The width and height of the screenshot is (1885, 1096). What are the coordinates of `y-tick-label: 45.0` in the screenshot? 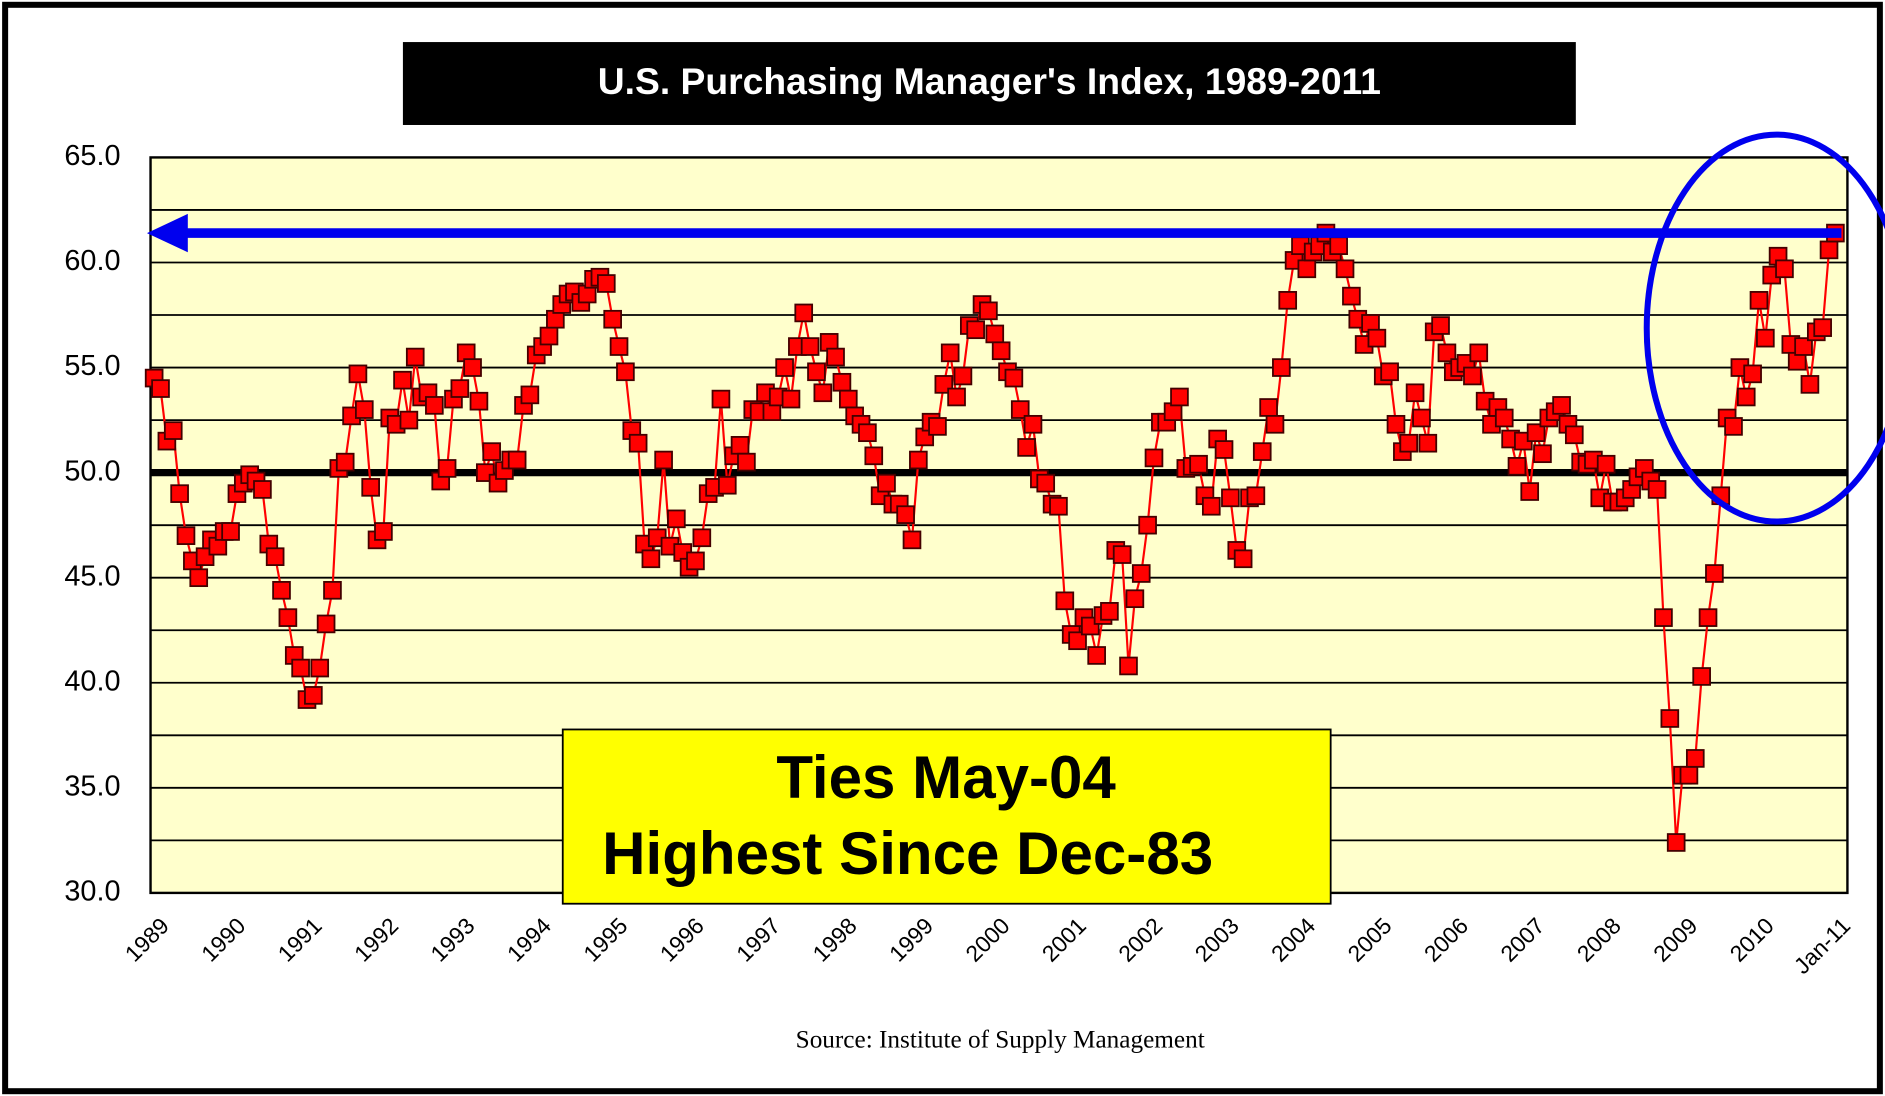 It's located at (92, 576).